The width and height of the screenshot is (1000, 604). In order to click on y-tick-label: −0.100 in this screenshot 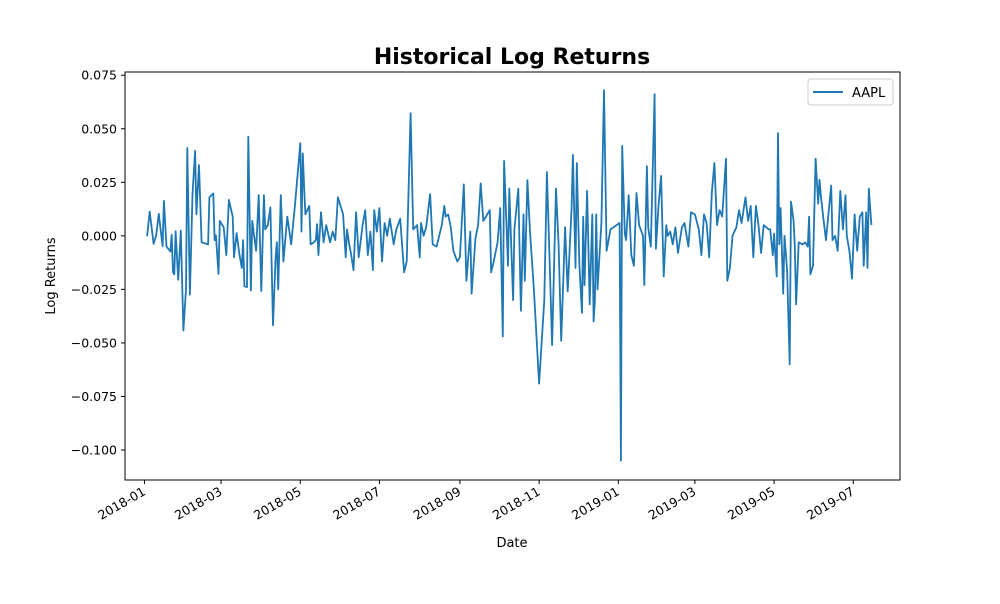, I will do `click(94, 450)`.